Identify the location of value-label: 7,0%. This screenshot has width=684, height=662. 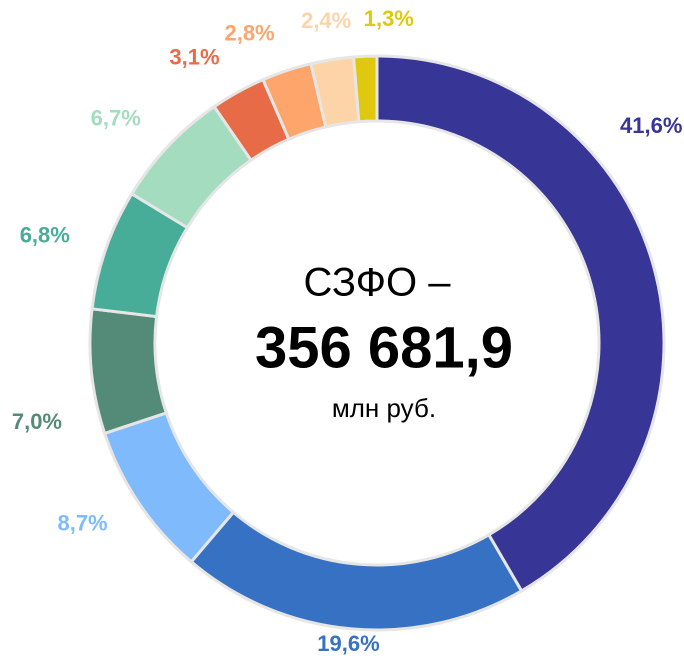
(37, 421).